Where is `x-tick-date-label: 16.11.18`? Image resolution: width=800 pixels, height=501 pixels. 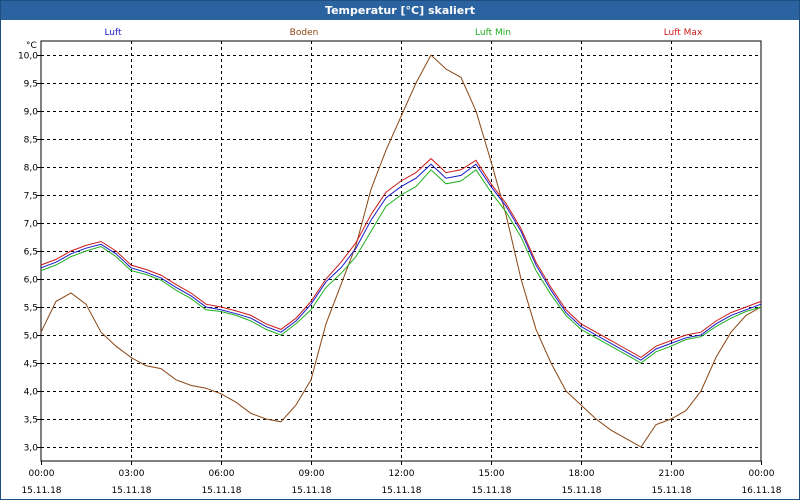 x-tick-date-label: 16.11.18 is located at coordinates (761, 491).